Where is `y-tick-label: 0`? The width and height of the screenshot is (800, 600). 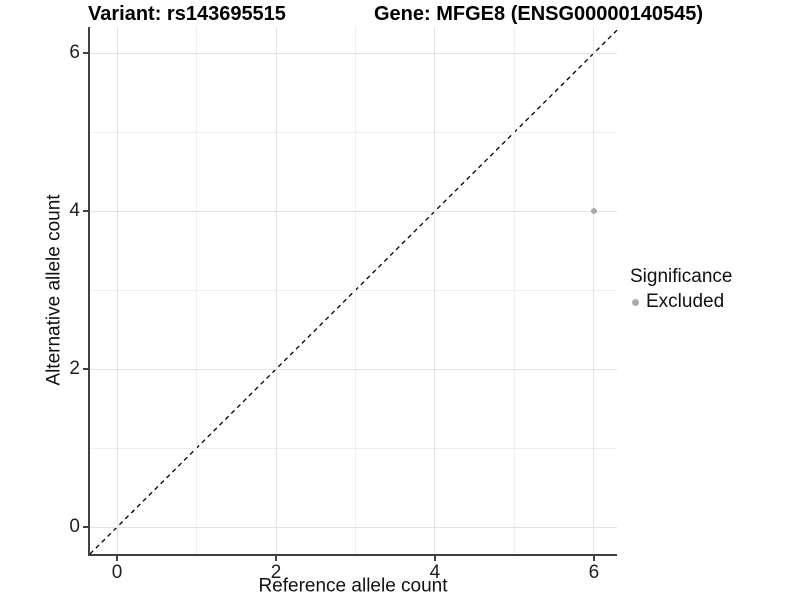
y-tick-label: 0 is located at coordinates (74, 527).